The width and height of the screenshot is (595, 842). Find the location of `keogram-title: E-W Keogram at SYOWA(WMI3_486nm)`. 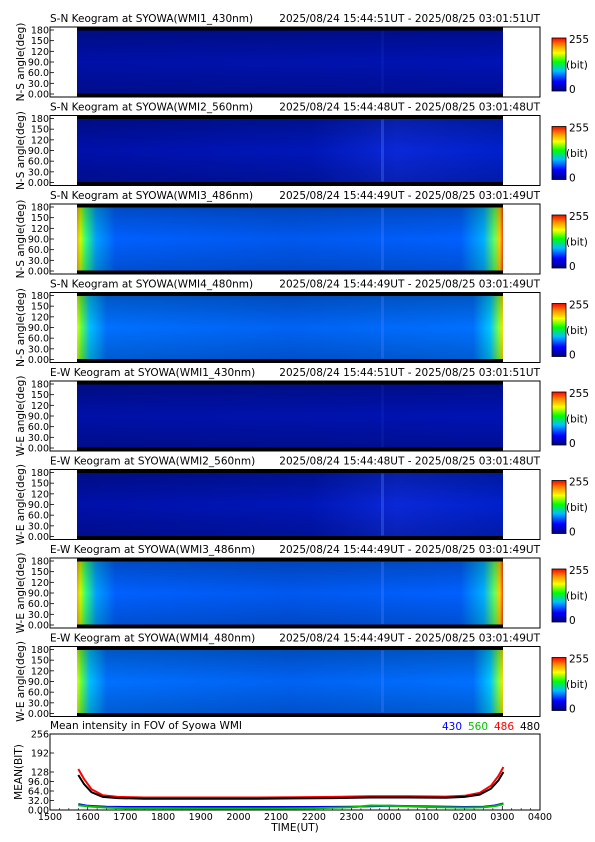

keogram-title: E-W Keogram at SYOWA(WMI3_486nm) is located at coordinates (152, 550).